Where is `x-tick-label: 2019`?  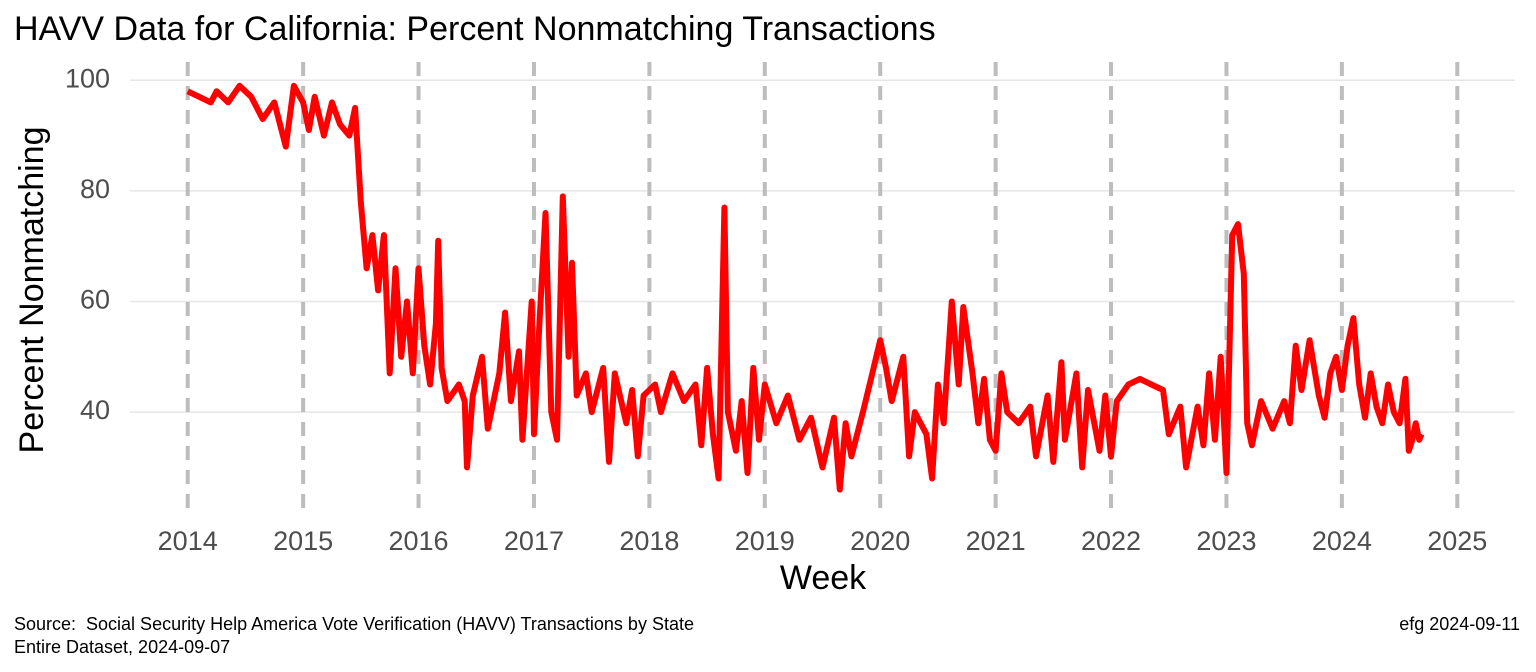
x-tick-label: 2019 is located at coordinates (765, 541).